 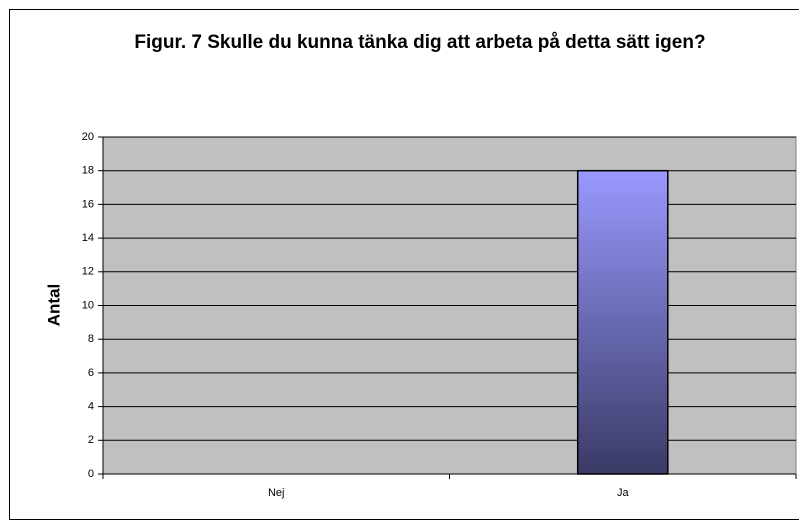 I want to click on y-tick-label: 10, so click(x=88, y=305).